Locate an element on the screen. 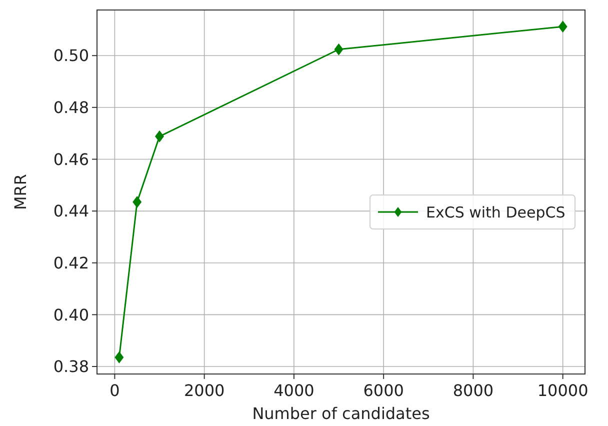 The width and height of the screenshot is (608, 426). x-tick-label: 8000 is located at coordinates (473, 390).